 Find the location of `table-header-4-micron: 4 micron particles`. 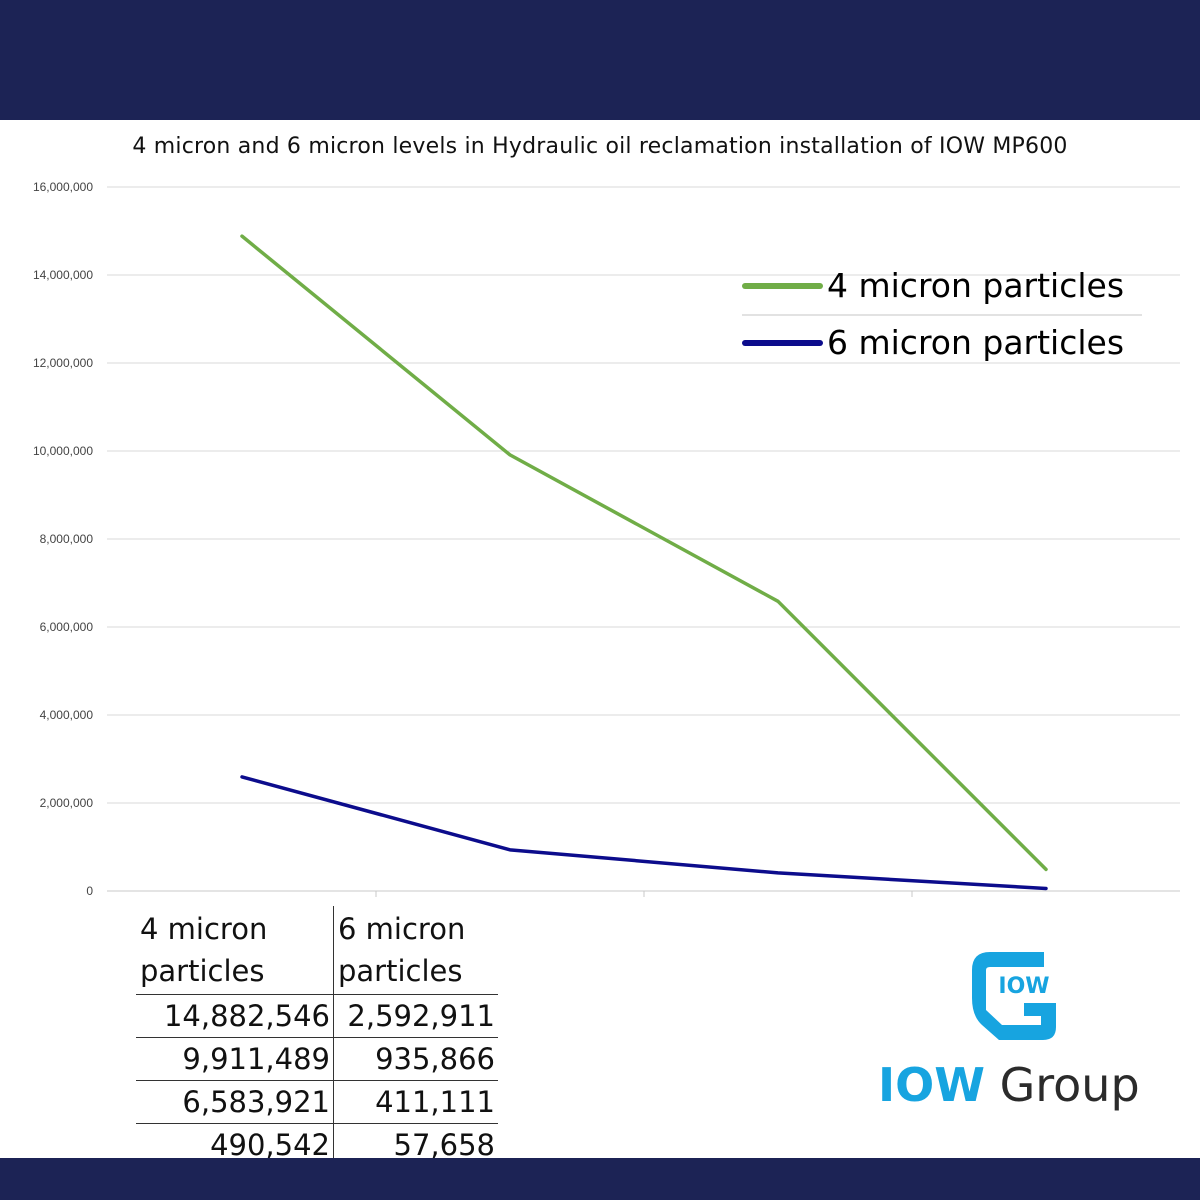

table-header-4-micron: 4 micron particles is located at coordinates (235, 950).